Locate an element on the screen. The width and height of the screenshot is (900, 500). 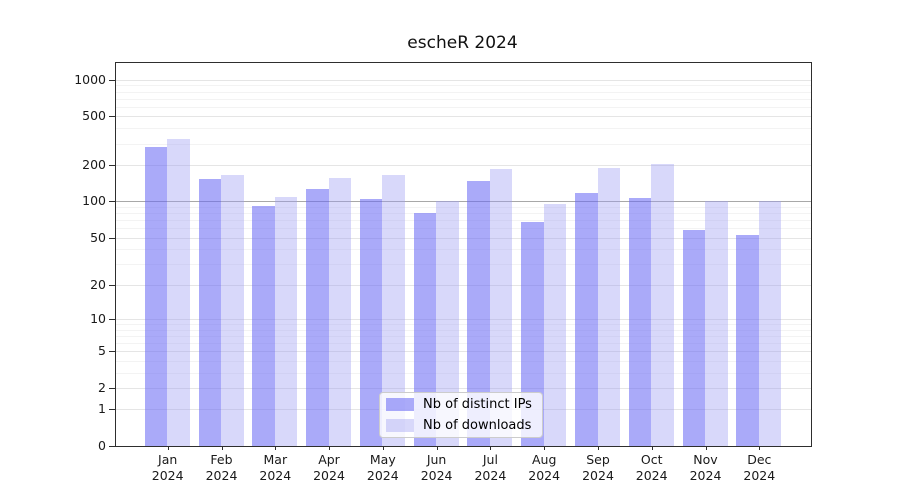
y-tick-label-2: 2 is located at coordinates (102, 387).